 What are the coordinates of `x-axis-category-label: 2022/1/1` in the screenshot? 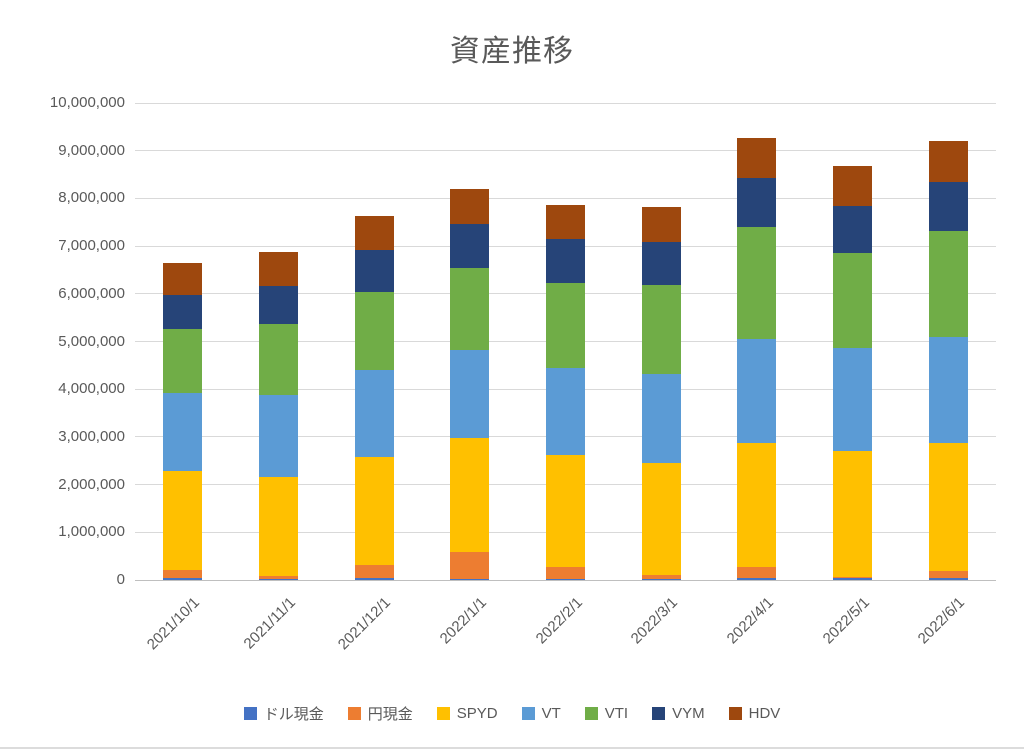 It's located at (463, 621).